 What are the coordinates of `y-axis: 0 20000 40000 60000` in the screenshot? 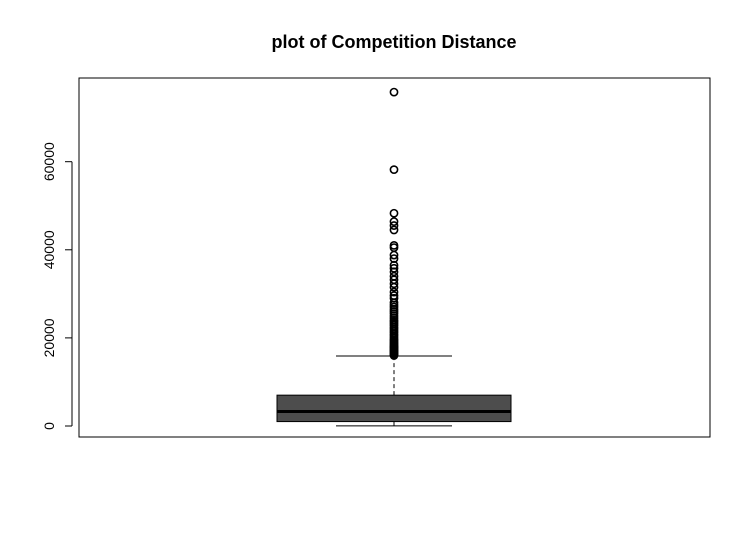 It's located at (57, 286).